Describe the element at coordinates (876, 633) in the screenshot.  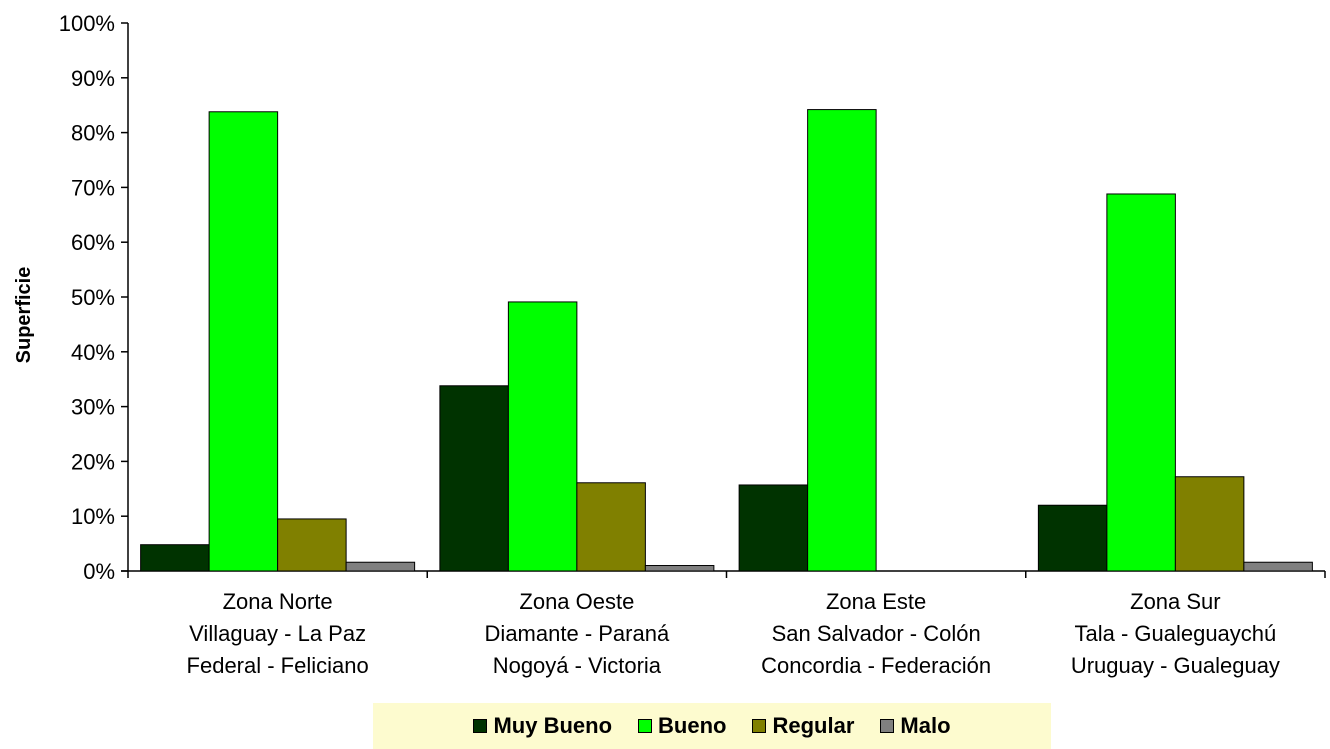
I see `category-label: San Salvador - Colón` at that location.